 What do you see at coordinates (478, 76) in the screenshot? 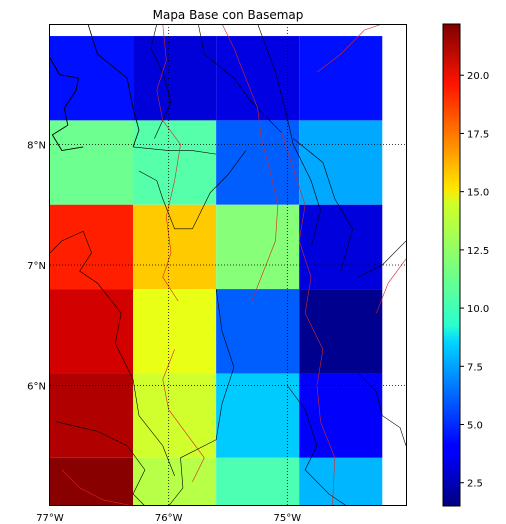
I see `colorbar-tick-label: 20.0` at bounding box center [478, 76].